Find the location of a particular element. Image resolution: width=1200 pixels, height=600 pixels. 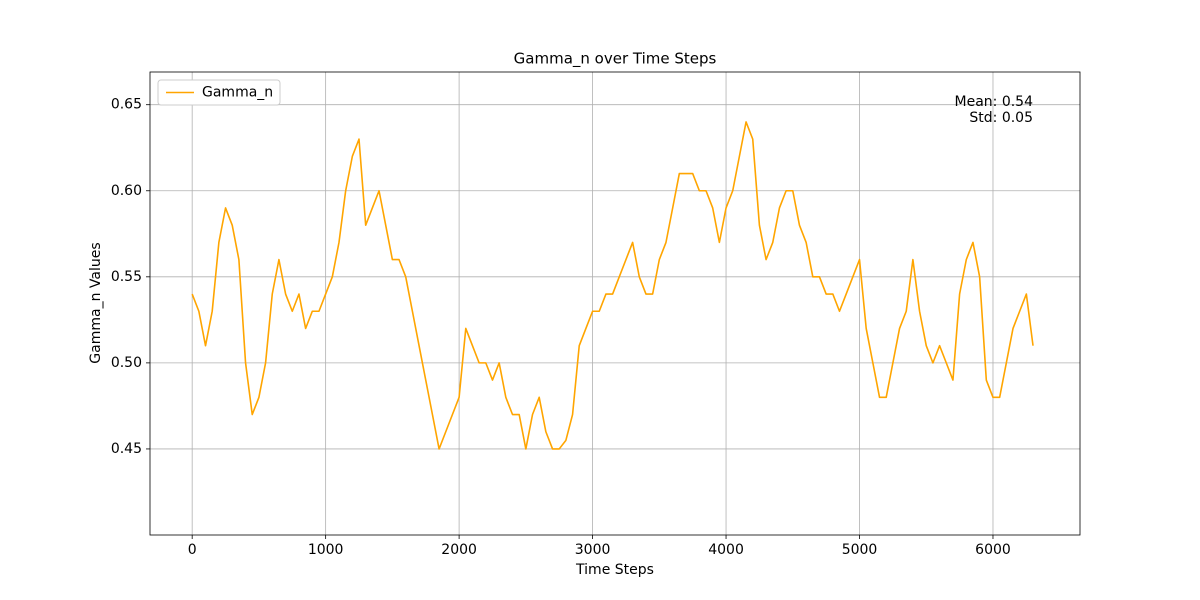

stats-annotation: Std: 0.05 is located at coordinates (1001, 118).